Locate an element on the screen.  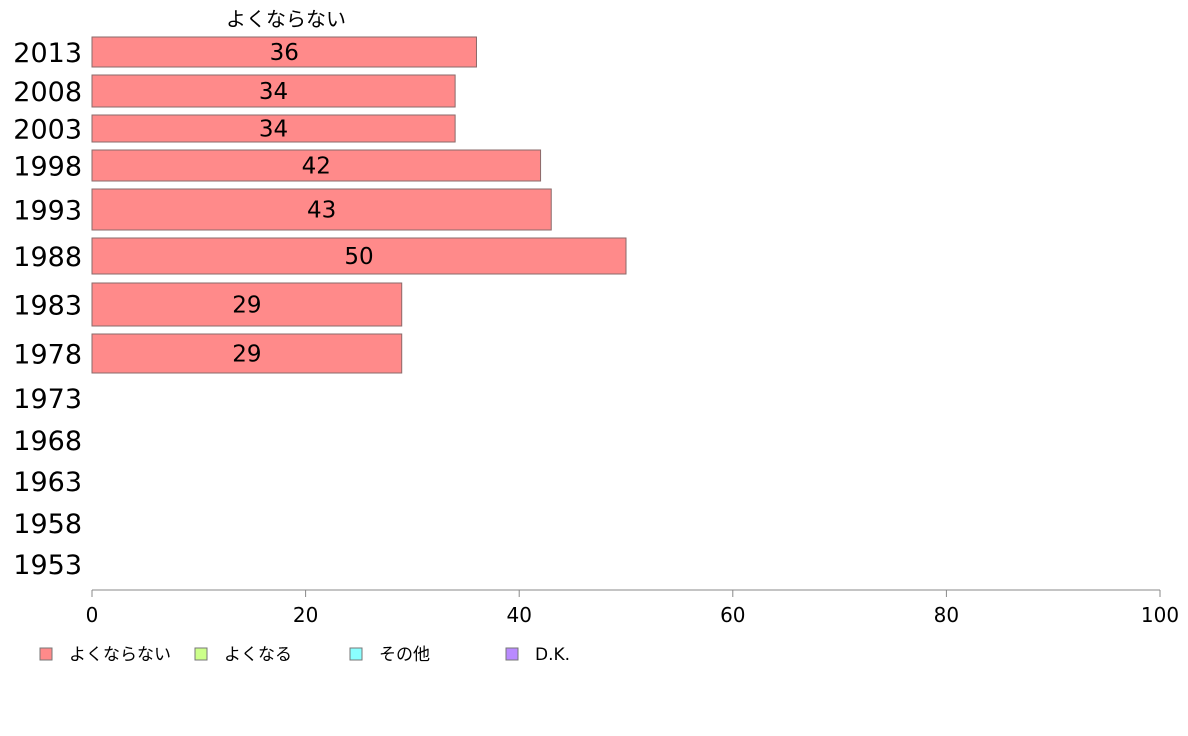
x-tick-label-100: 100 is located at coordinates (1160, 615).